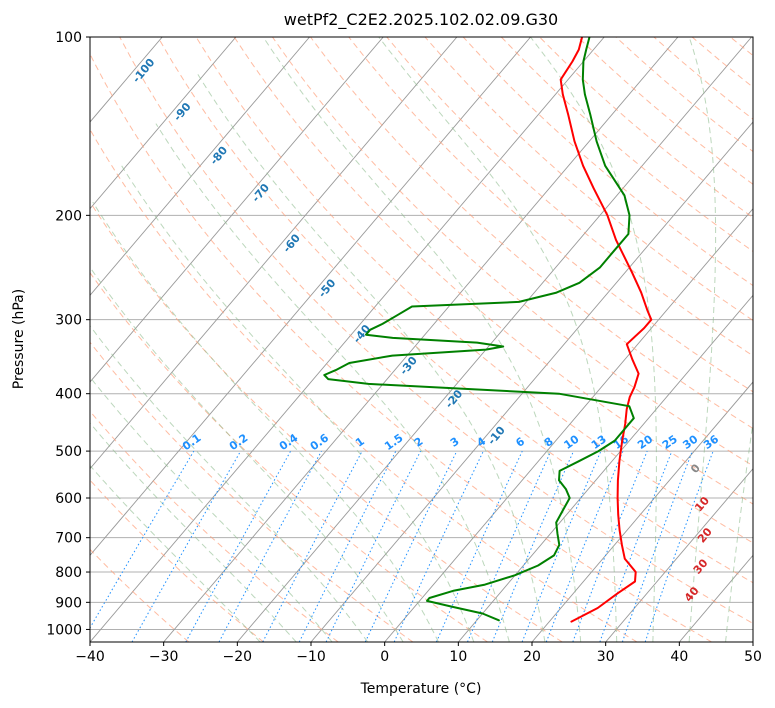 This screenshot has width=775, height=708. I want to click on temperature-profile-line, so click(606, 330).